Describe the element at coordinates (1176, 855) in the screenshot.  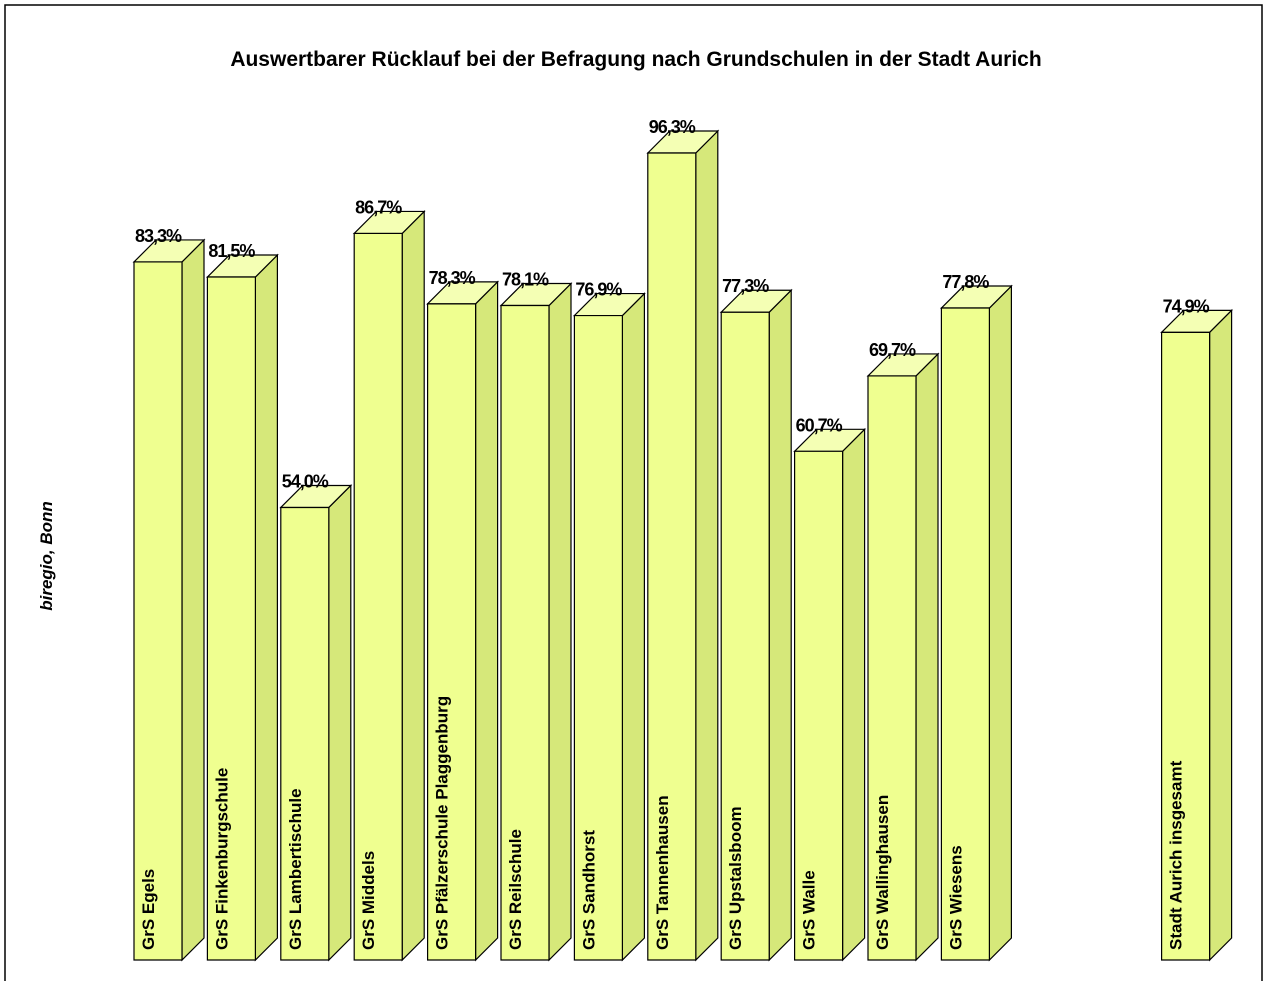
I see `x-tick-label: Stadt Aurich insgesamt` at that location.